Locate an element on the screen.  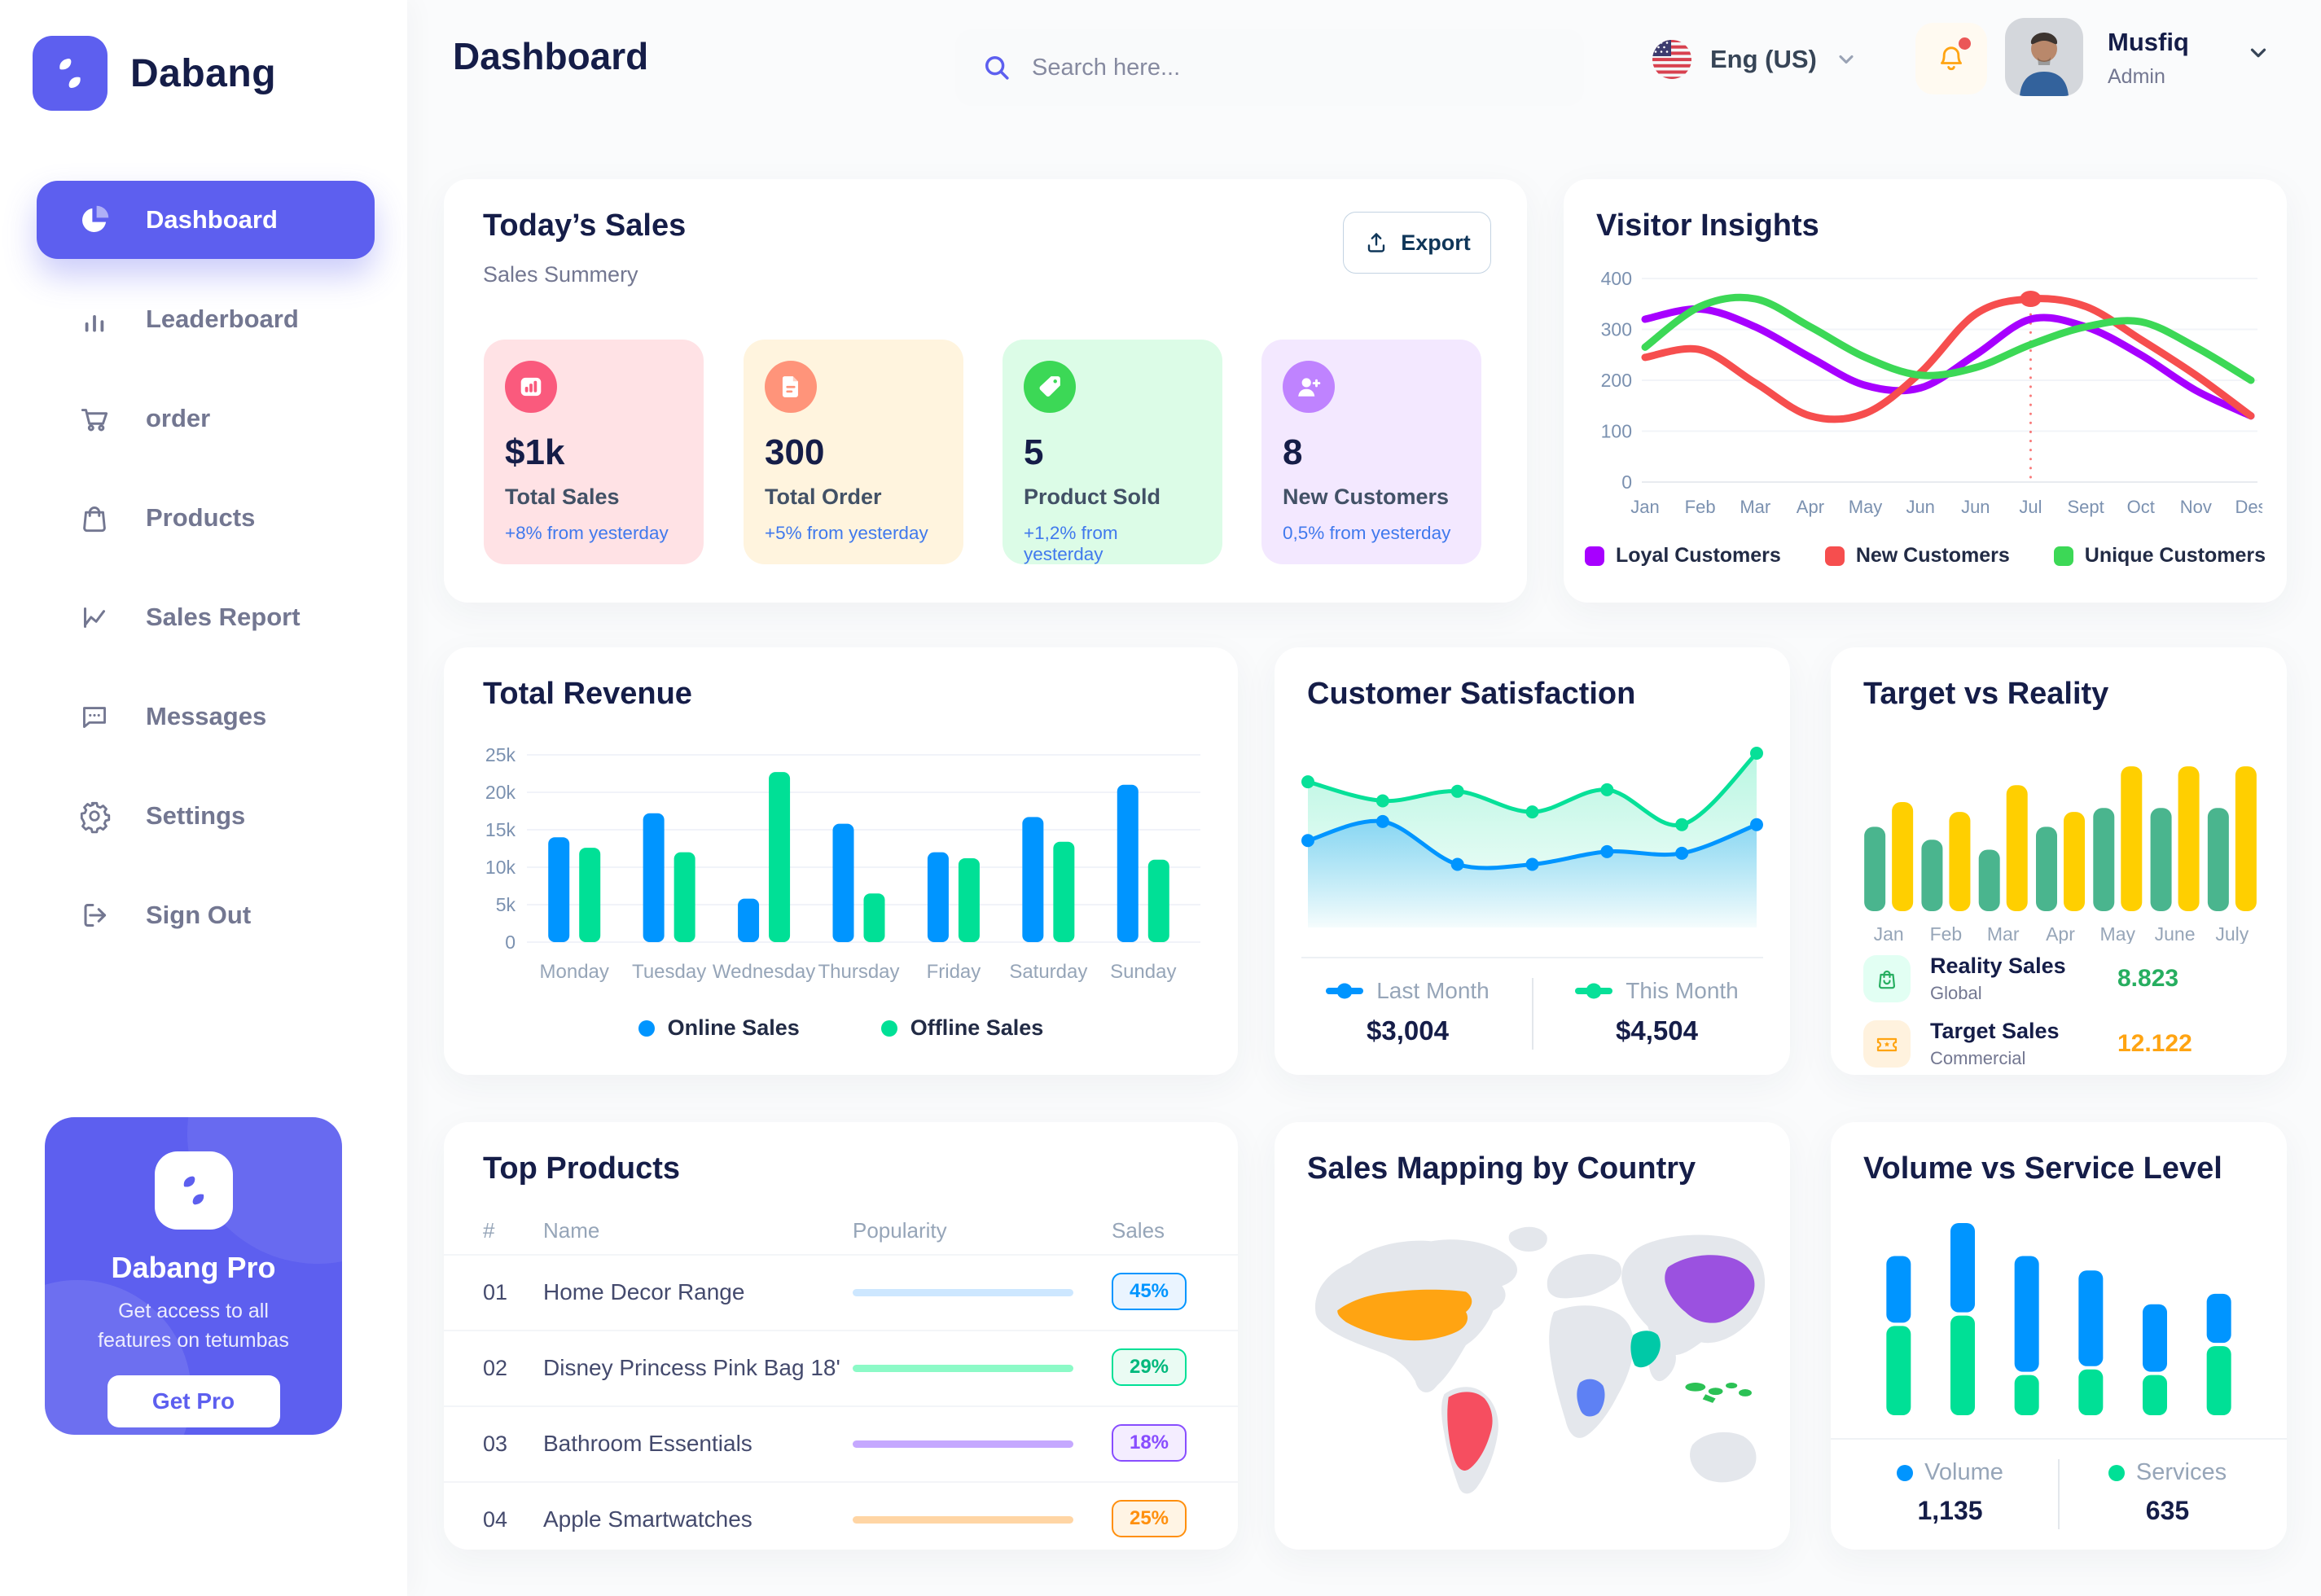
user-role: Admin is located at coordinates (2136, 76).